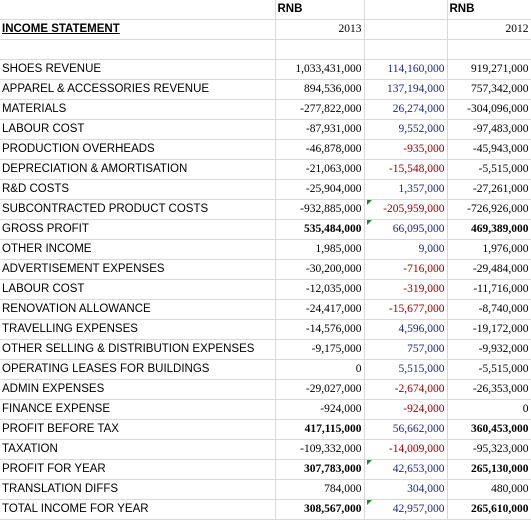 The image size is (531, 522). Describe the element at coordinates (489, 309) in the screenshot. I see `value-2012: -8,740,000` at that location.